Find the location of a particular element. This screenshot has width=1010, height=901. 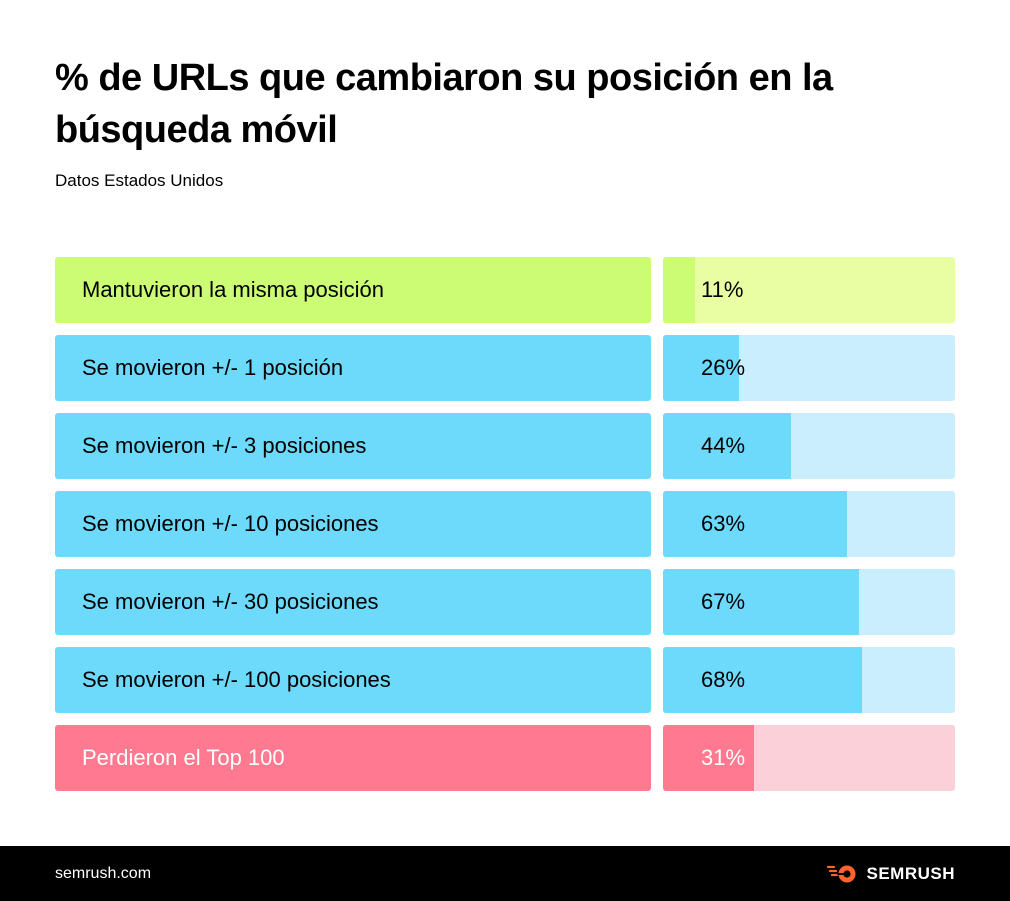

bar-row: Se movieron +/- 30 posiciones 67% is located at coordinates (505, 602).